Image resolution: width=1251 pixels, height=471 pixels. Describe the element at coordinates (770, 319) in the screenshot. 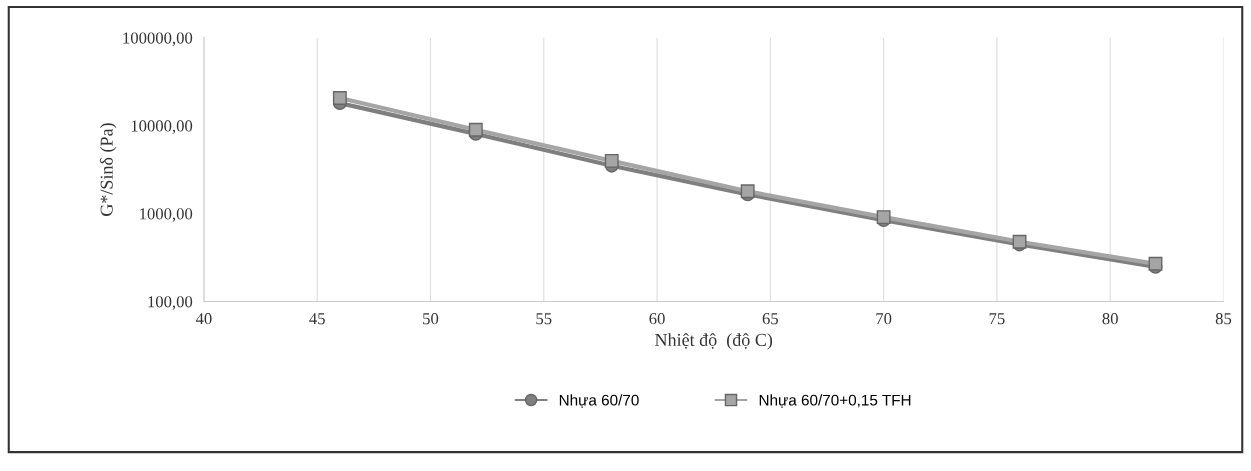

I see `x-tick-label: 65` at that location.